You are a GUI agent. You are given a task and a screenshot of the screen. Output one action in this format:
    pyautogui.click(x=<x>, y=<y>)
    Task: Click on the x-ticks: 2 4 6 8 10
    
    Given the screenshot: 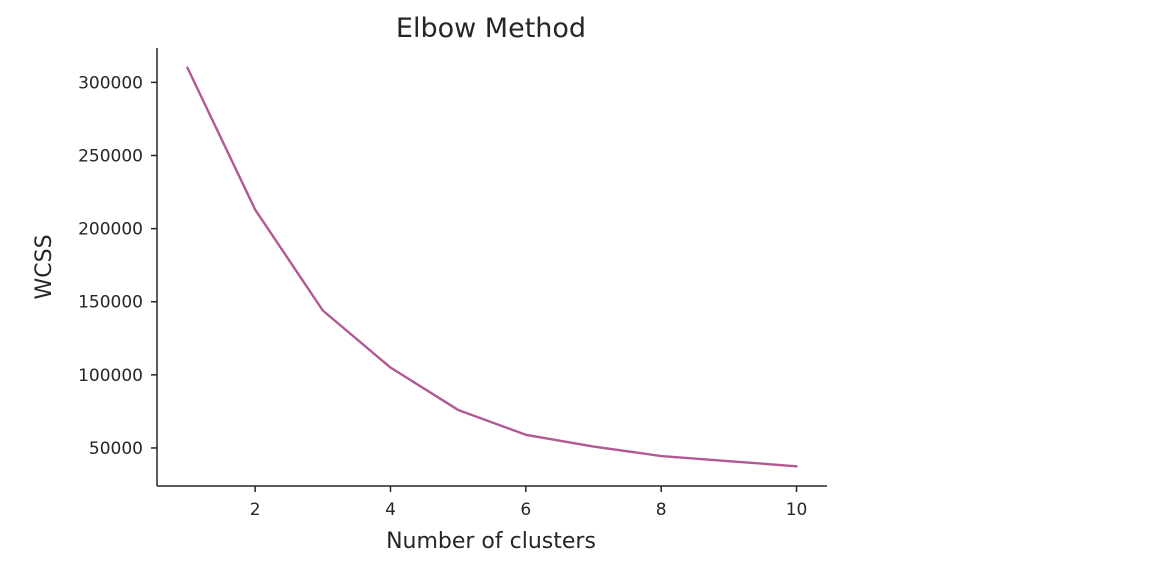 What is the action you would take?
    pyautogui.click(x=529, y=503)
    